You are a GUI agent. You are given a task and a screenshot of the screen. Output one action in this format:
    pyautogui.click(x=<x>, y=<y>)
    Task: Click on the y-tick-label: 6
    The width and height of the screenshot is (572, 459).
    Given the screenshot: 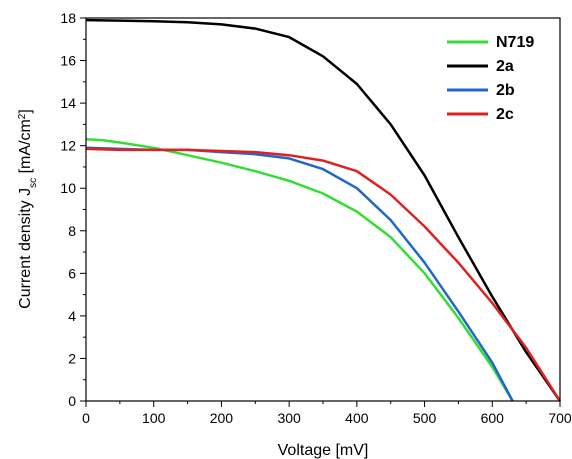 What is the action you would take?
    pyautogui.click(x=72, y=273)
    